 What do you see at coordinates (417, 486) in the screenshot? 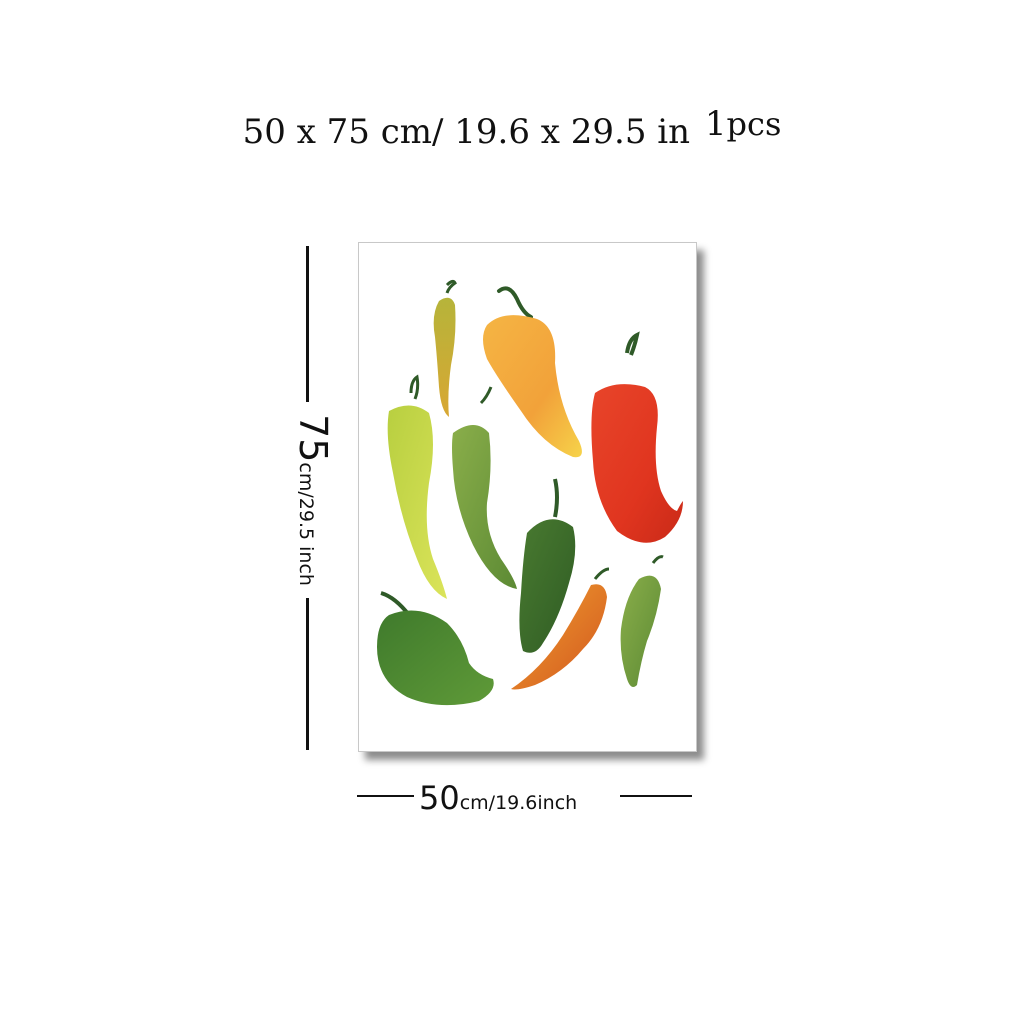
I see `long-yellow-green-pepper` at bounding box center [417, 486].